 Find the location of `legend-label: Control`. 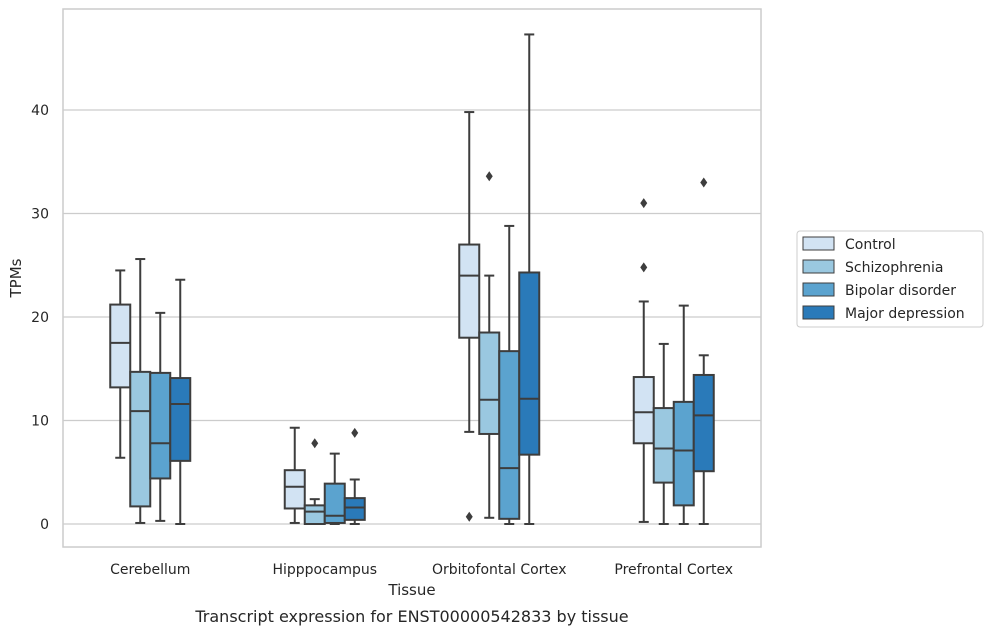

legend-label: Control is located at coordinates (870, 245).